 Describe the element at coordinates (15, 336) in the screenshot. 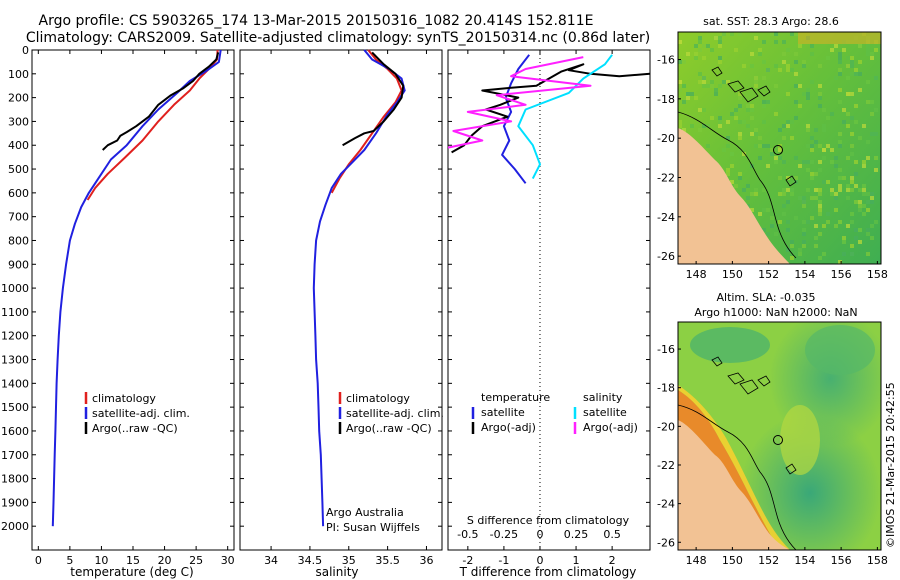

I see `y-tick-label: 1200` at that location.